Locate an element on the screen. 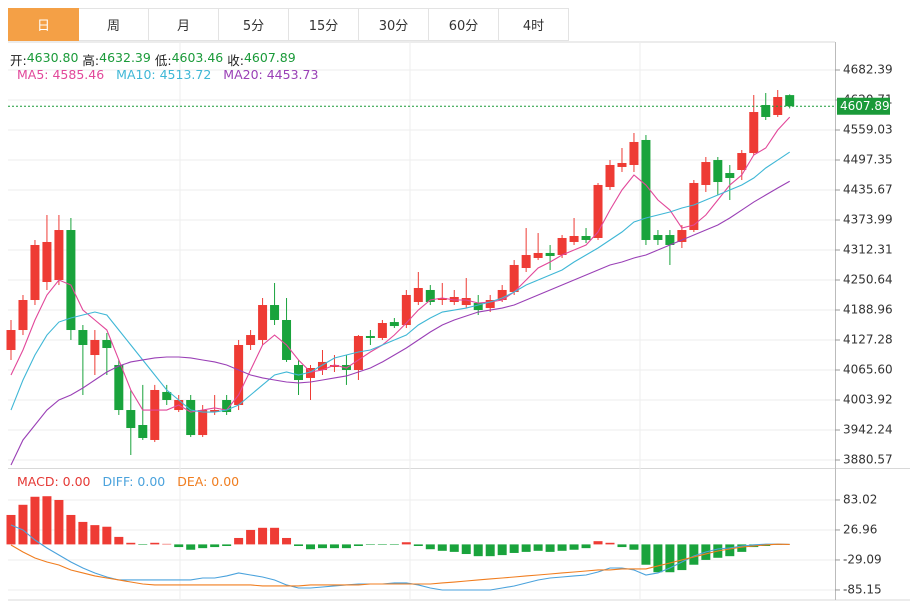 The width and height of the screenshot is (910, 602). ma-legend: MA5: 4585.46 MA10: 4513.72 MA20: 4453.73 is located at coordinates (173, 74).